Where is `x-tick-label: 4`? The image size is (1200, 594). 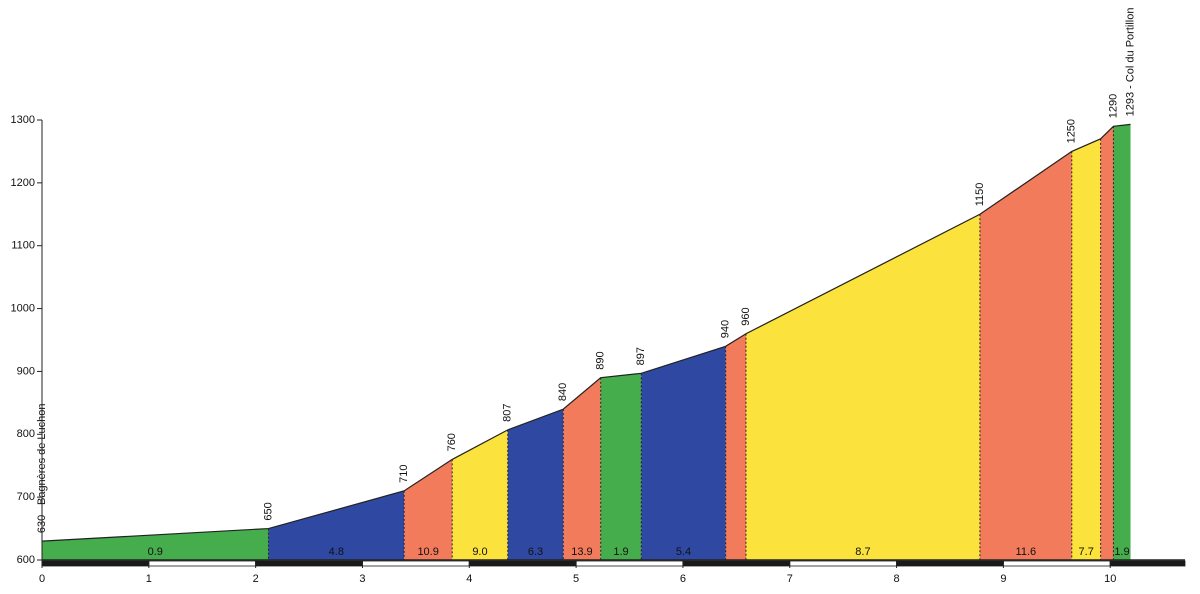 x-tick-label: 4 is located at coordinates (469, 579).